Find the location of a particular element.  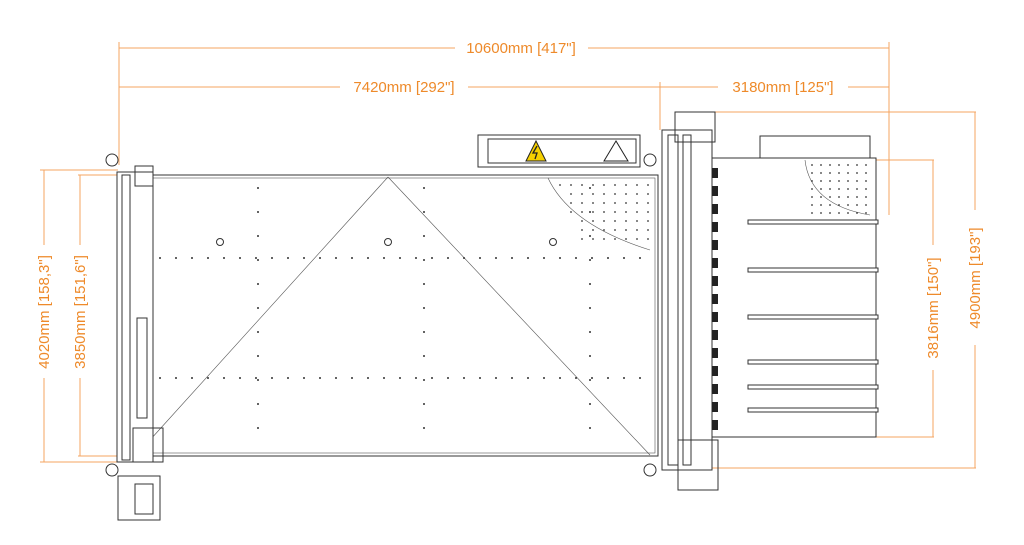

dimension-table-length: 7420mm [292"] 3180mm [125"] is located at coordinates (504, 104).